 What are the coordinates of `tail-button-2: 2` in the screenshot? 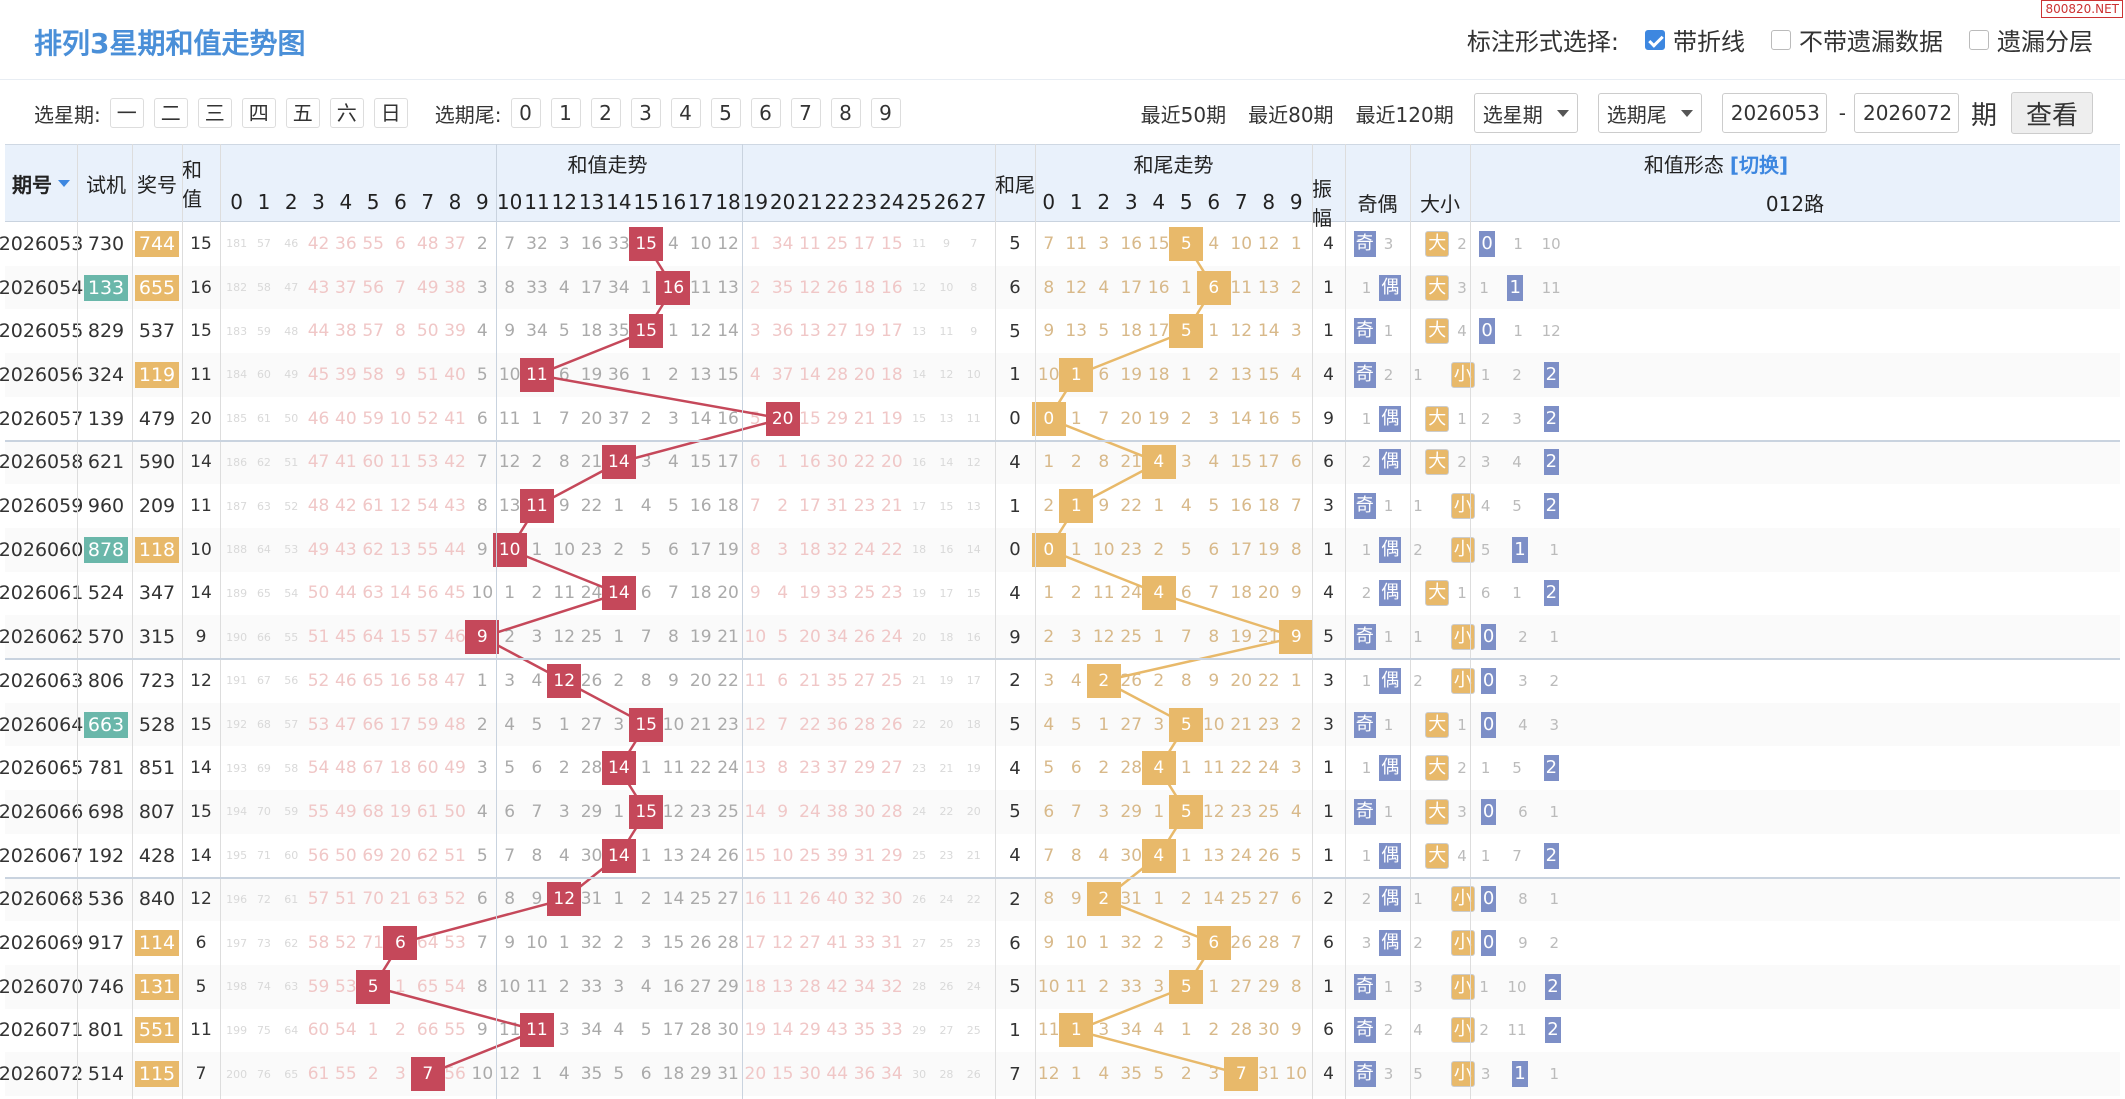 It's located at (605, 113).